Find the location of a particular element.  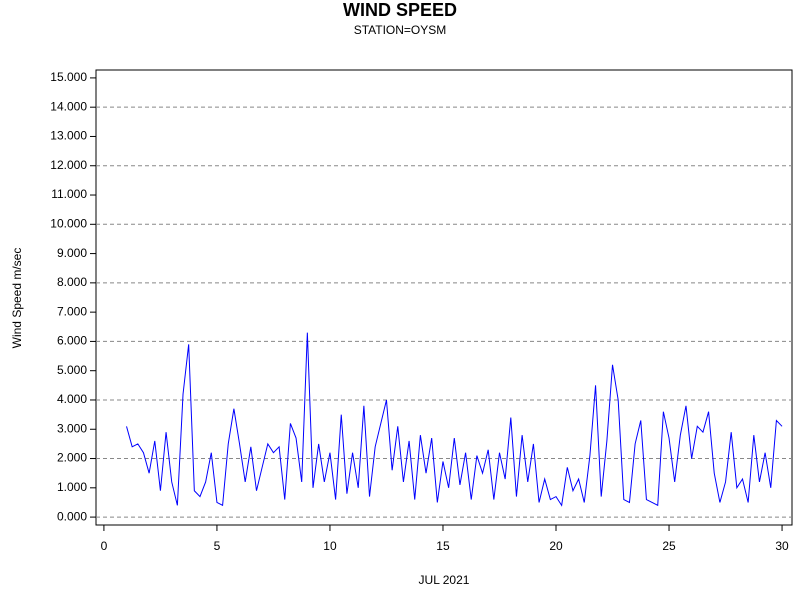

y-tick-label: 2.000 is located at coordinates (72, 458).